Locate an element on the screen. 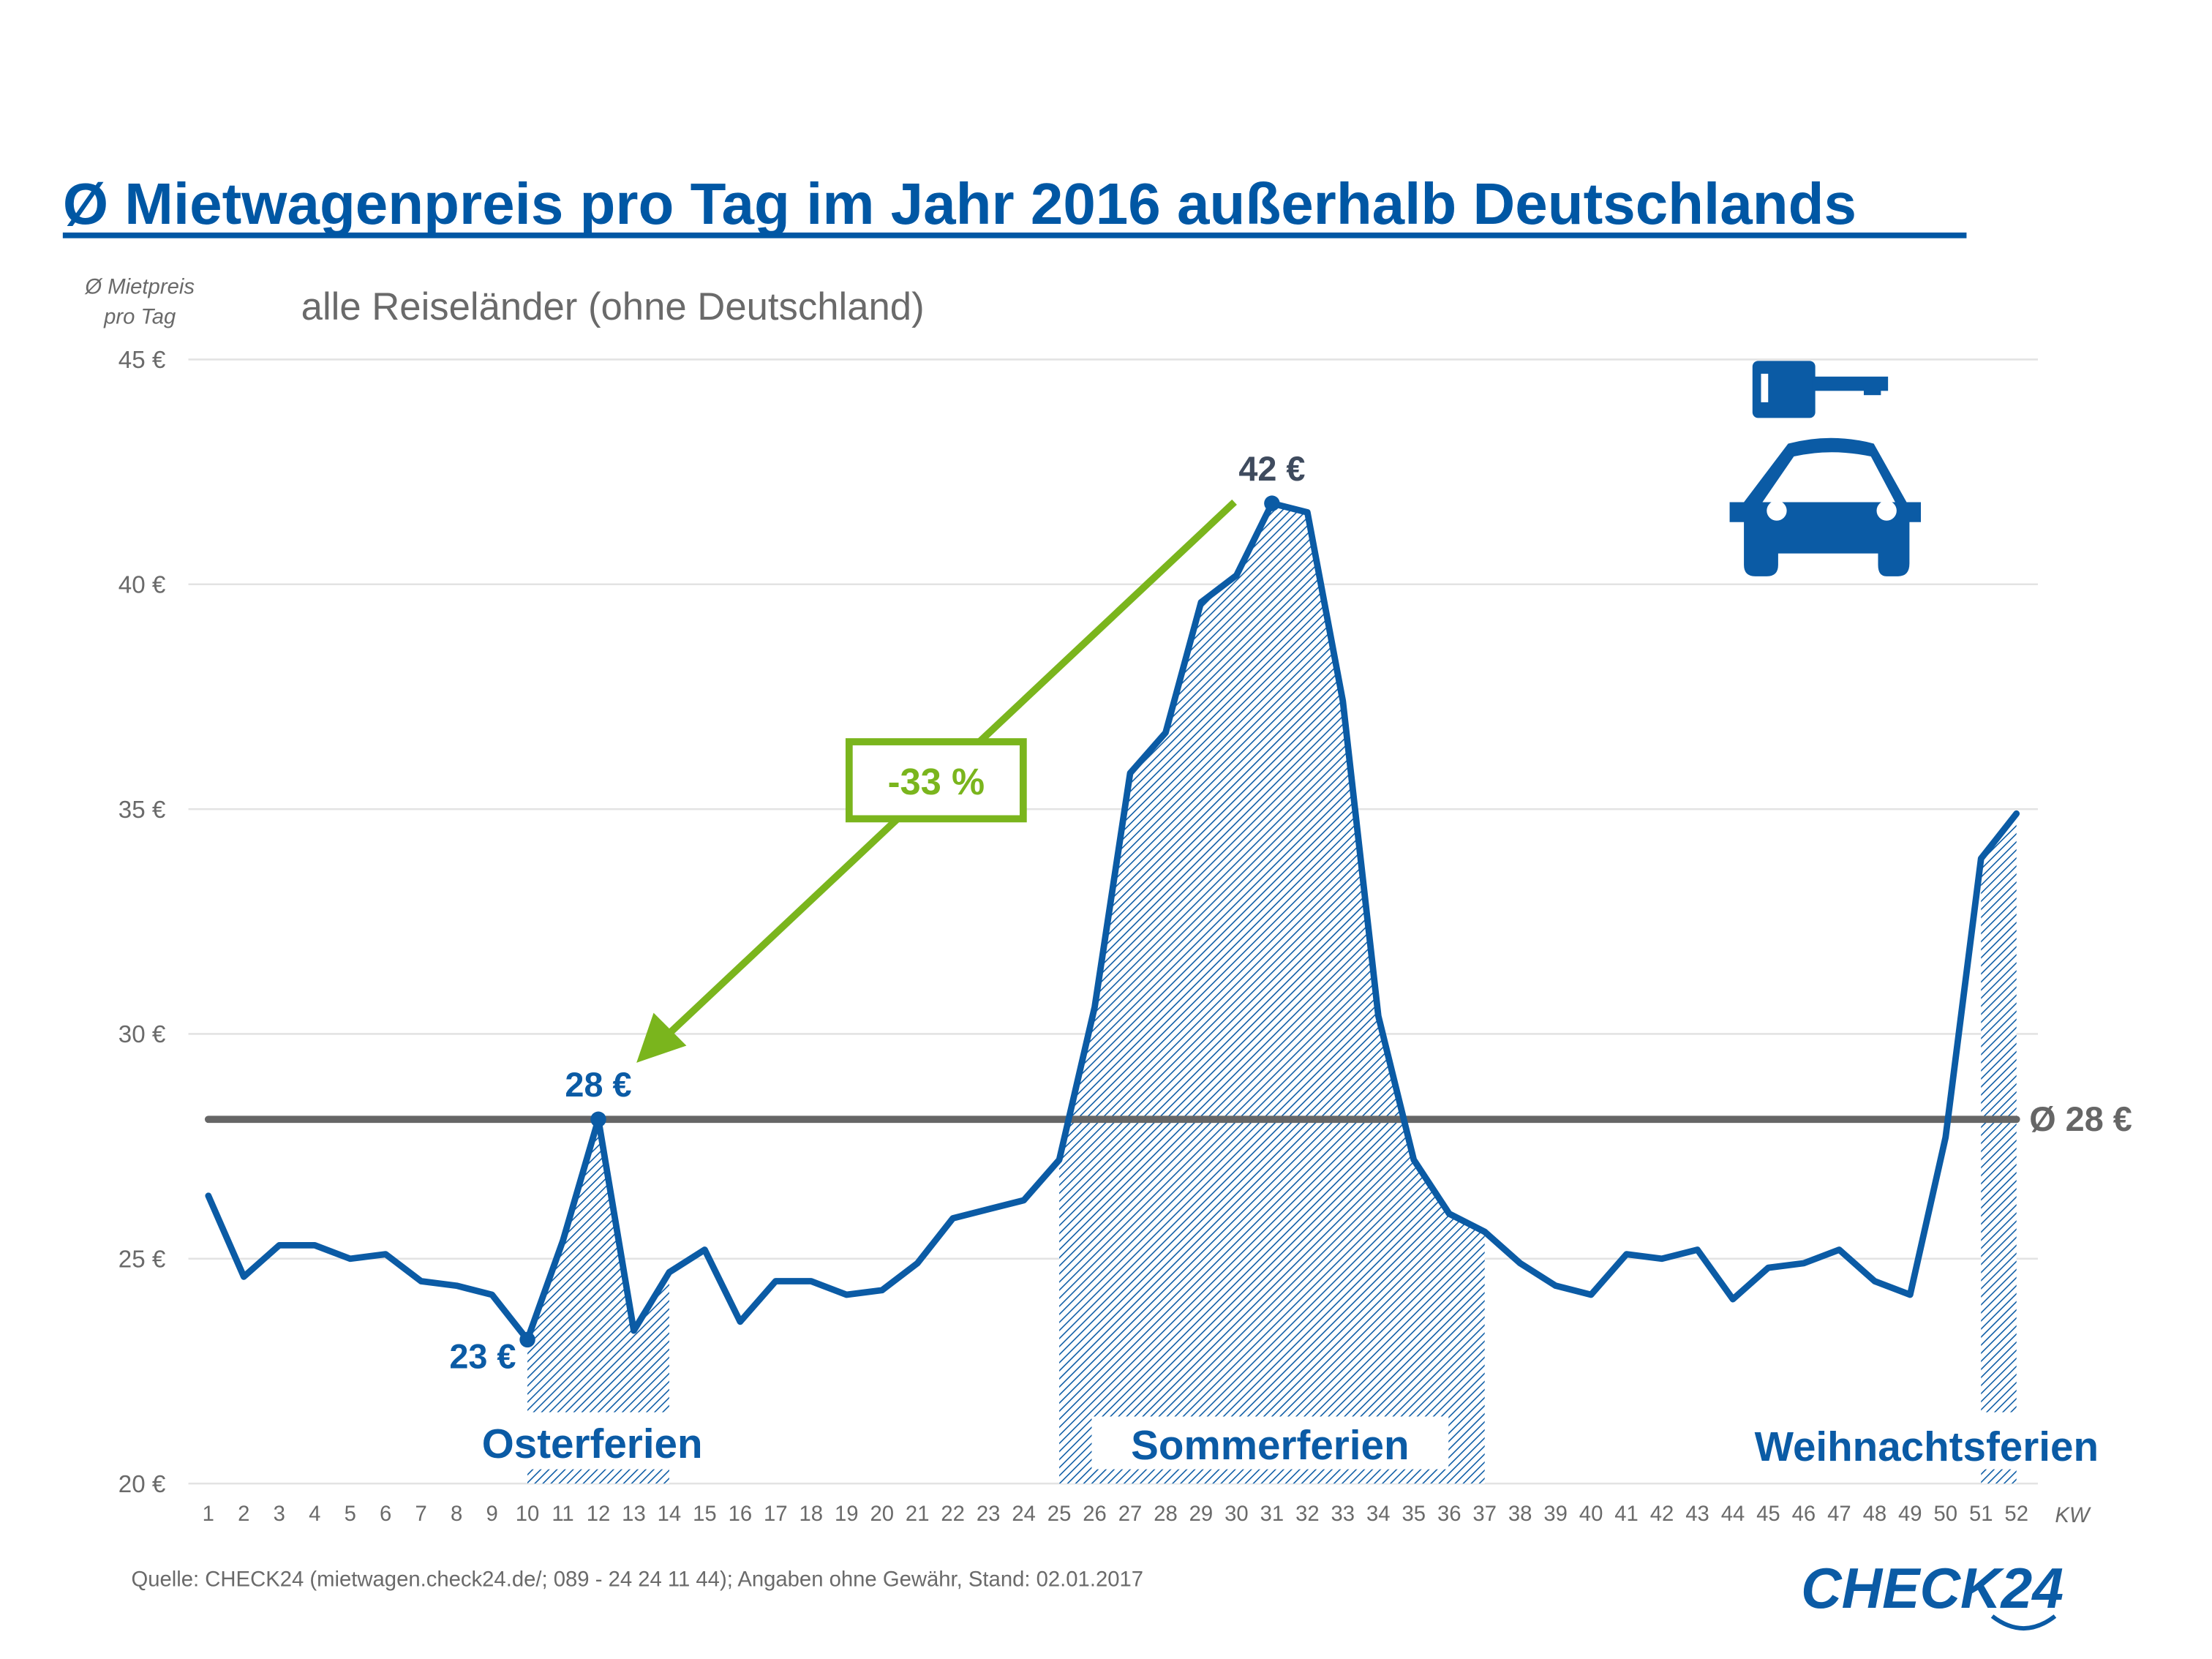 The height and width of the screenshot is (1659, 2212). x-tick-label: 29 is located at coordinates (1201, 1514).